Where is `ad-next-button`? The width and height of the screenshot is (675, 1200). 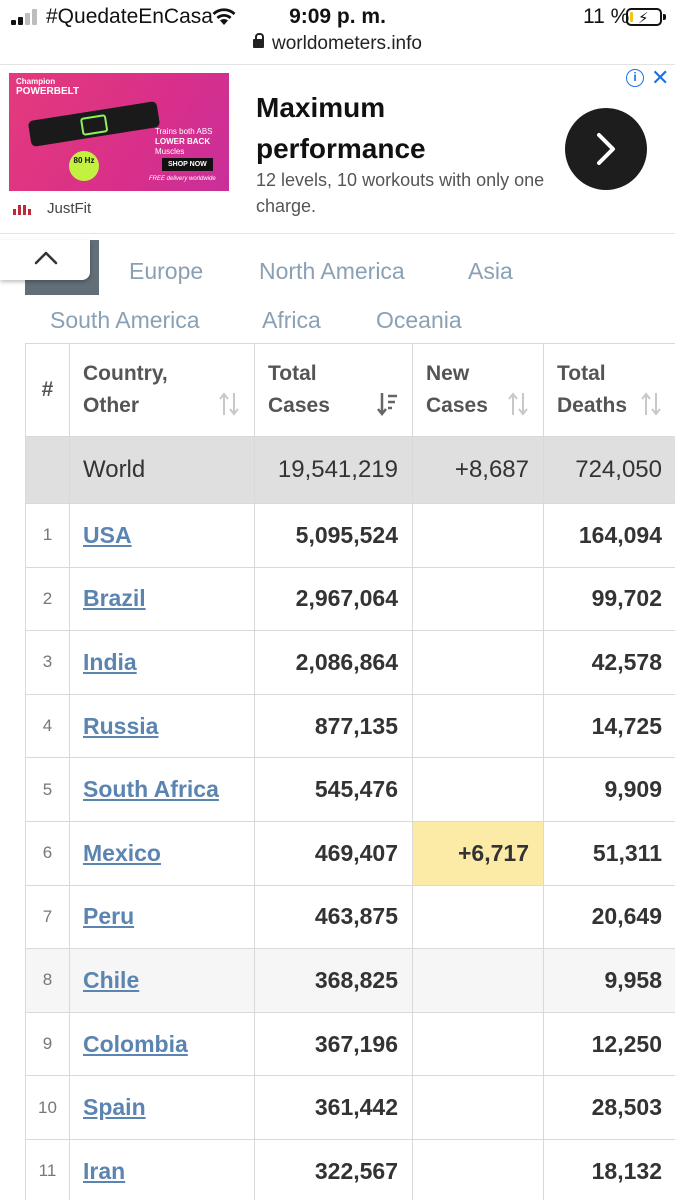
ad-next-button is located at coordinates (606, 149).